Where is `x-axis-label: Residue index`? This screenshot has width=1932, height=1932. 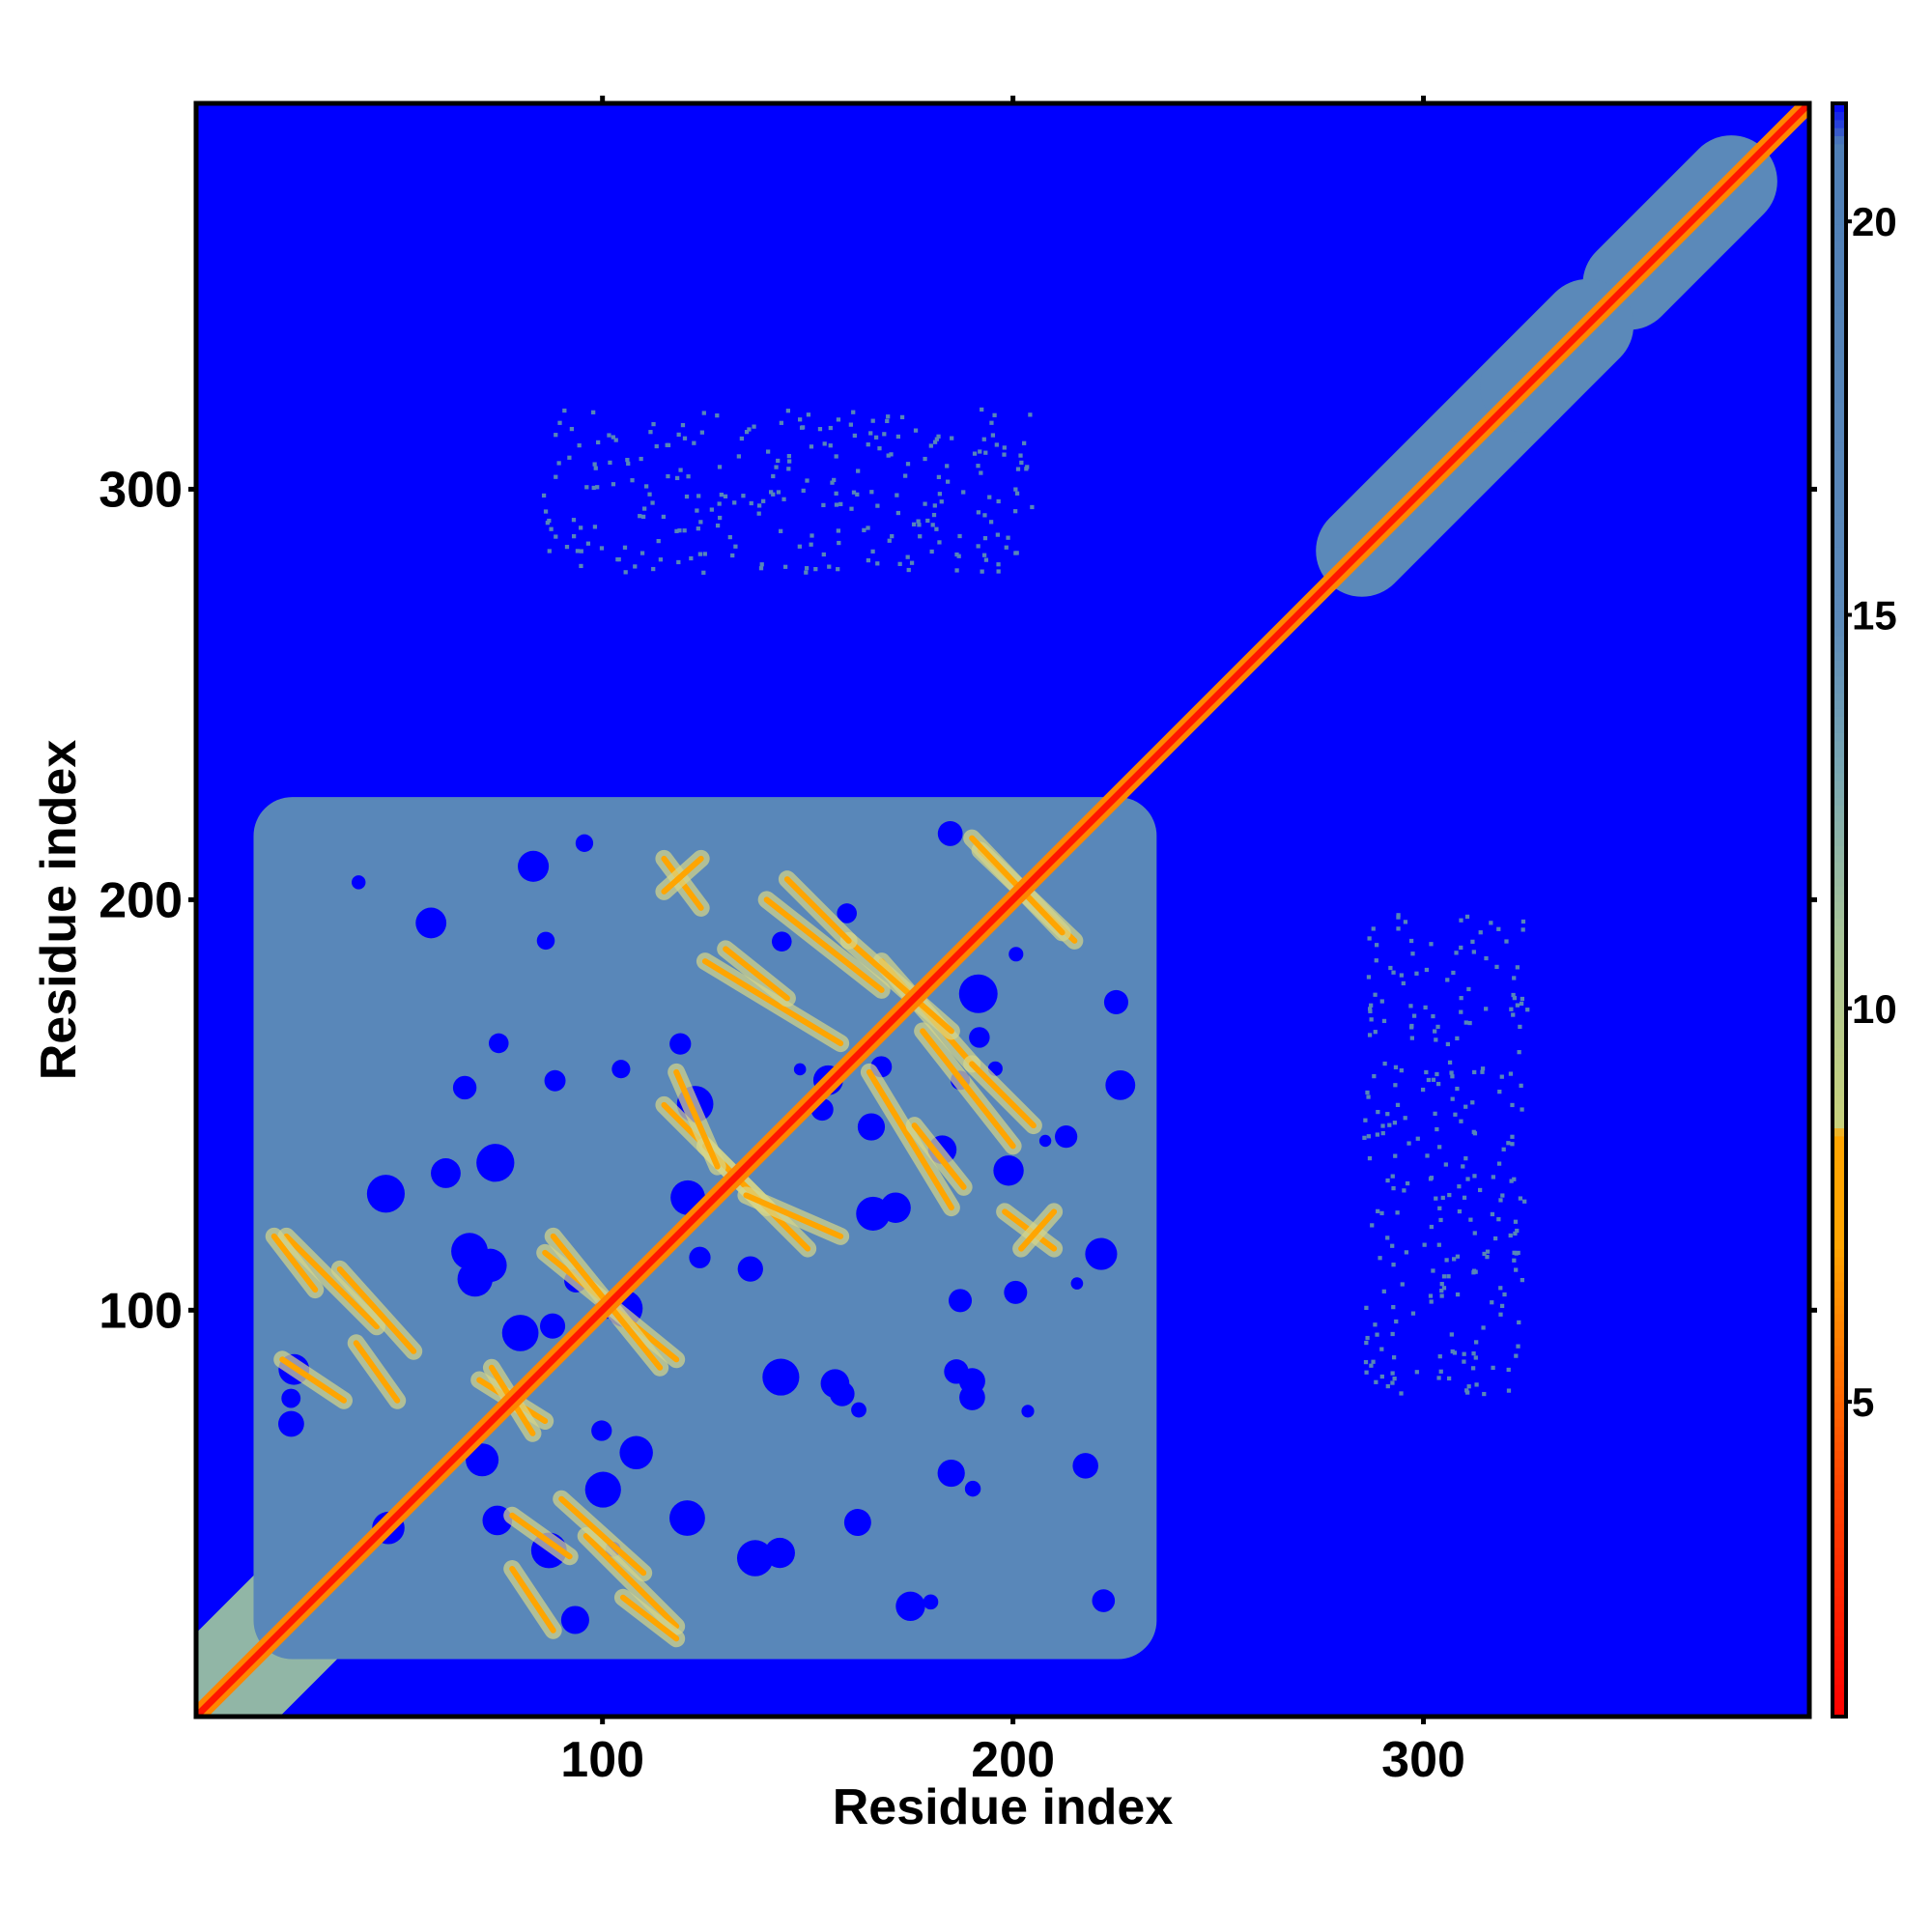
x-axis-label: Residue index is located at coordinates (1003, 1807).